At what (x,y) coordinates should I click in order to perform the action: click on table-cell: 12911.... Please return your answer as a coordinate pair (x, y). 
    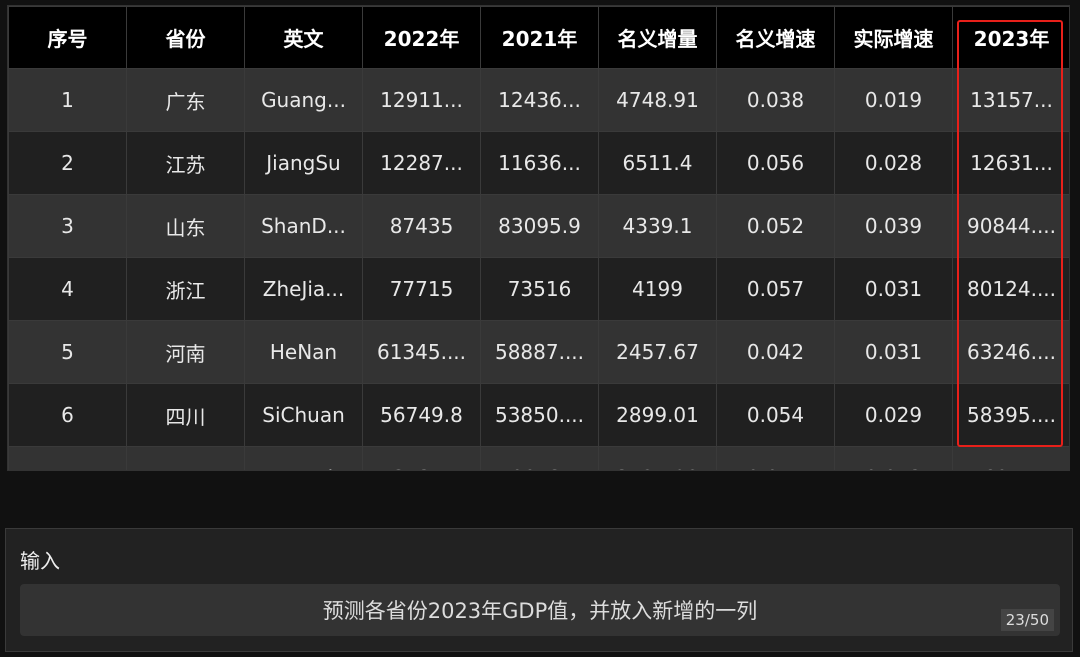
    Looking at the image, I should click on (421, 100).